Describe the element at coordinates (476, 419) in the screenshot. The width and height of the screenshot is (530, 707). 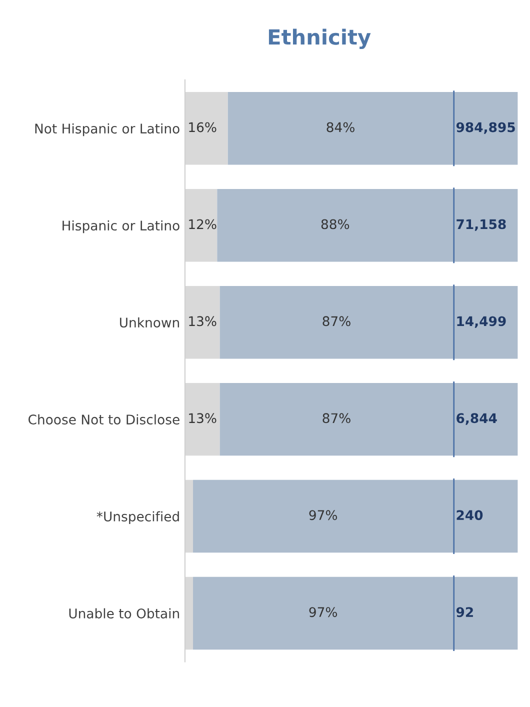
I see `text: 6,844` at that location.